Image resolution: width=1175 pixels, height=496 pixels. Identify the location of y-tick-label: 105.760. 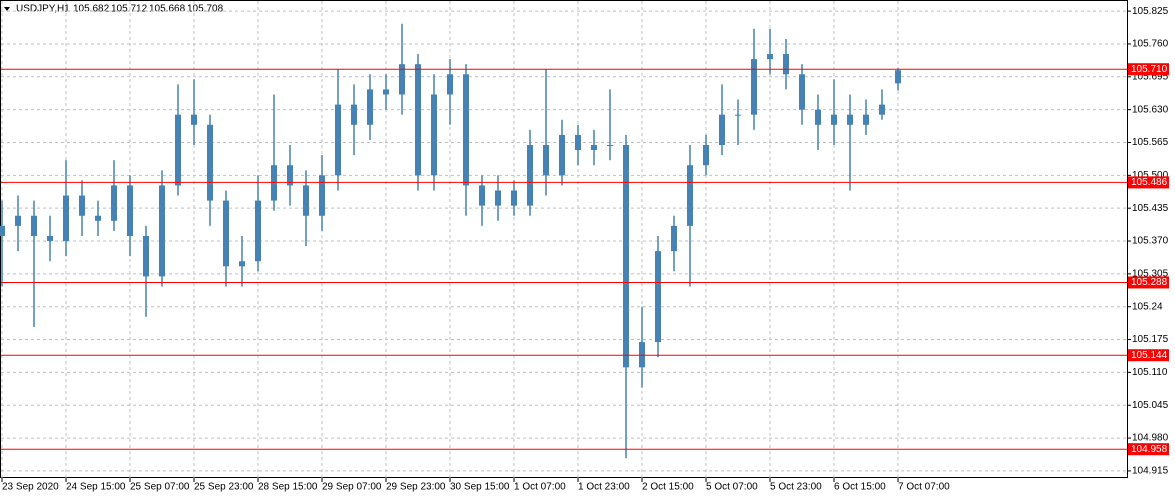
(1150, 44).